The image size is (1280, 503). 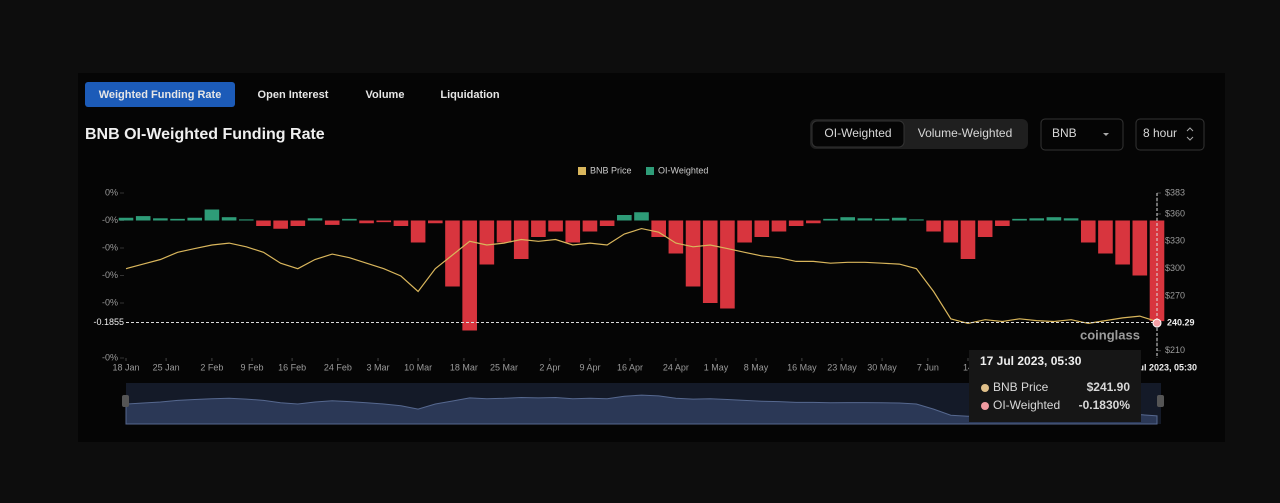 What do you see at coordinates (630, 367) in the screenshot?
I see `x-tick-label: 16 Apr` at bounding box center [630, 367].